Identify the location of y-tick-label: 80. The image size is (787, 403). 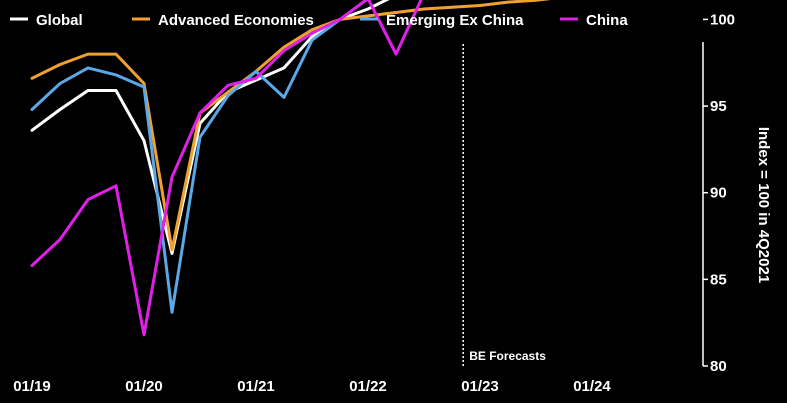
(718, 366).